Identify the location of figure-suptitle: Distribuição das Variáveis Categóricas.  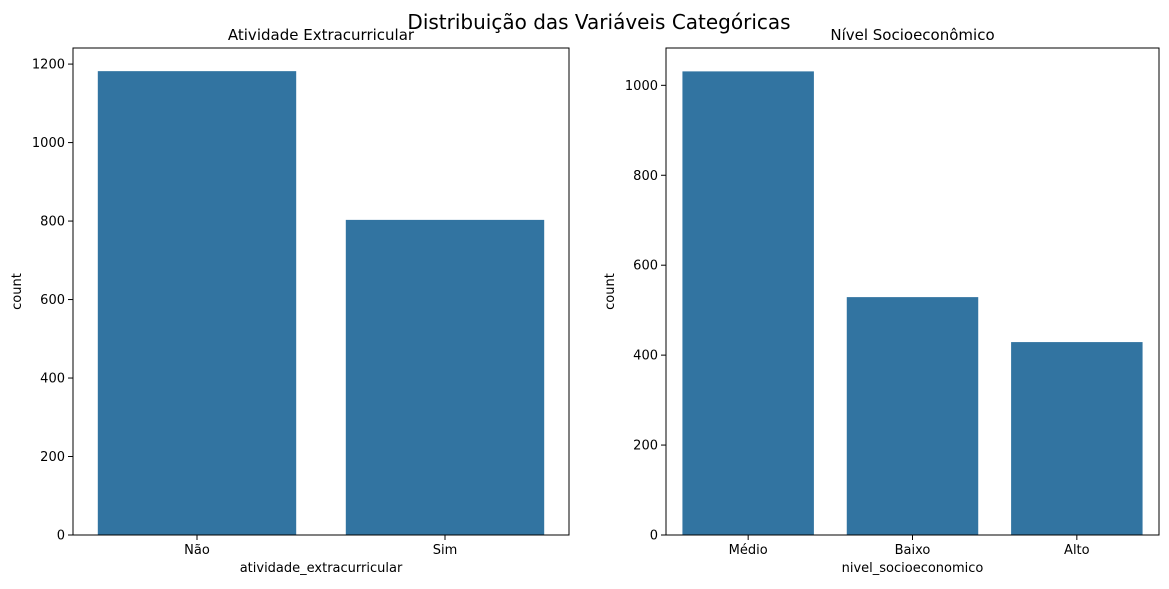
(598, 22).